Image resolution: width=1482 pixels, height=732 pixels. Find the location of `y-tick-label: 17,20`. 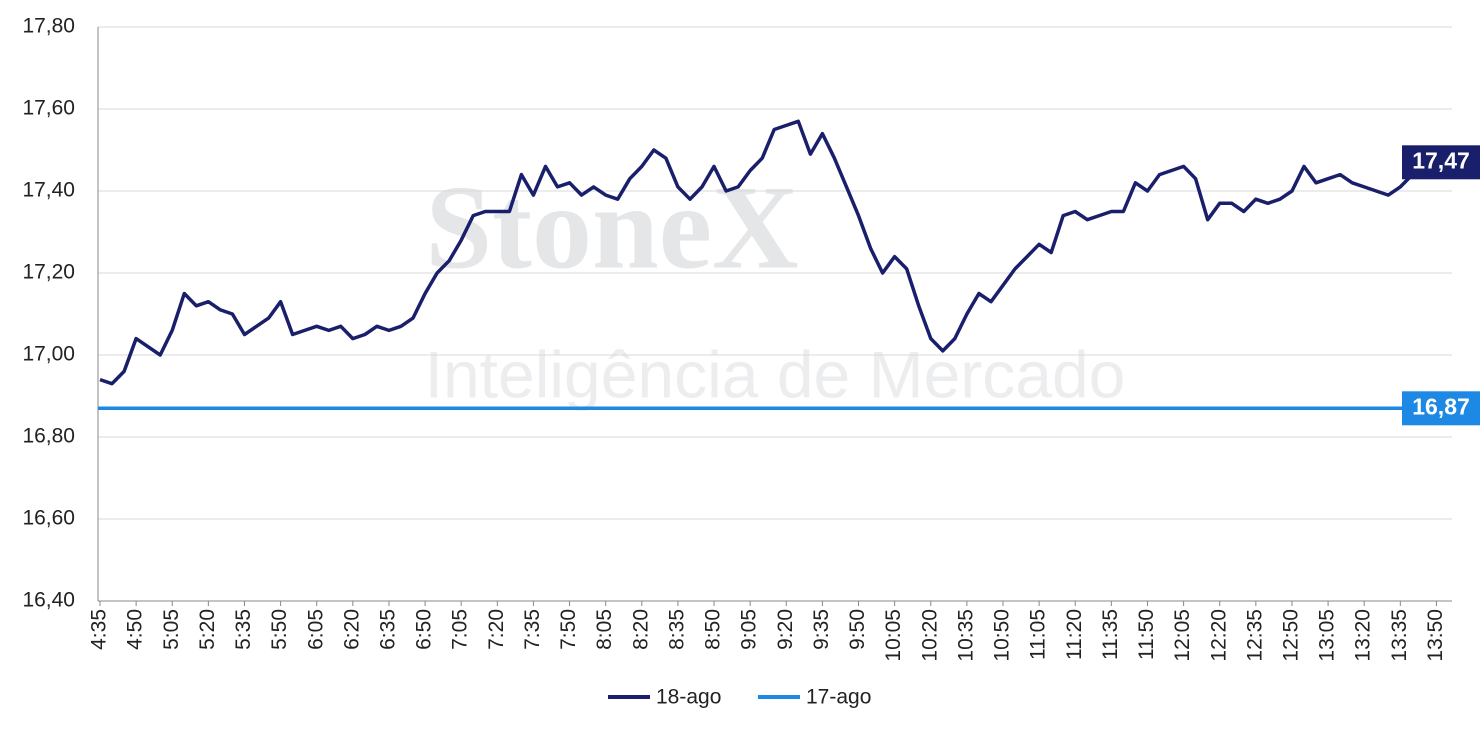

y-tick-label: 17,20 is located at coordinates (48, 272).